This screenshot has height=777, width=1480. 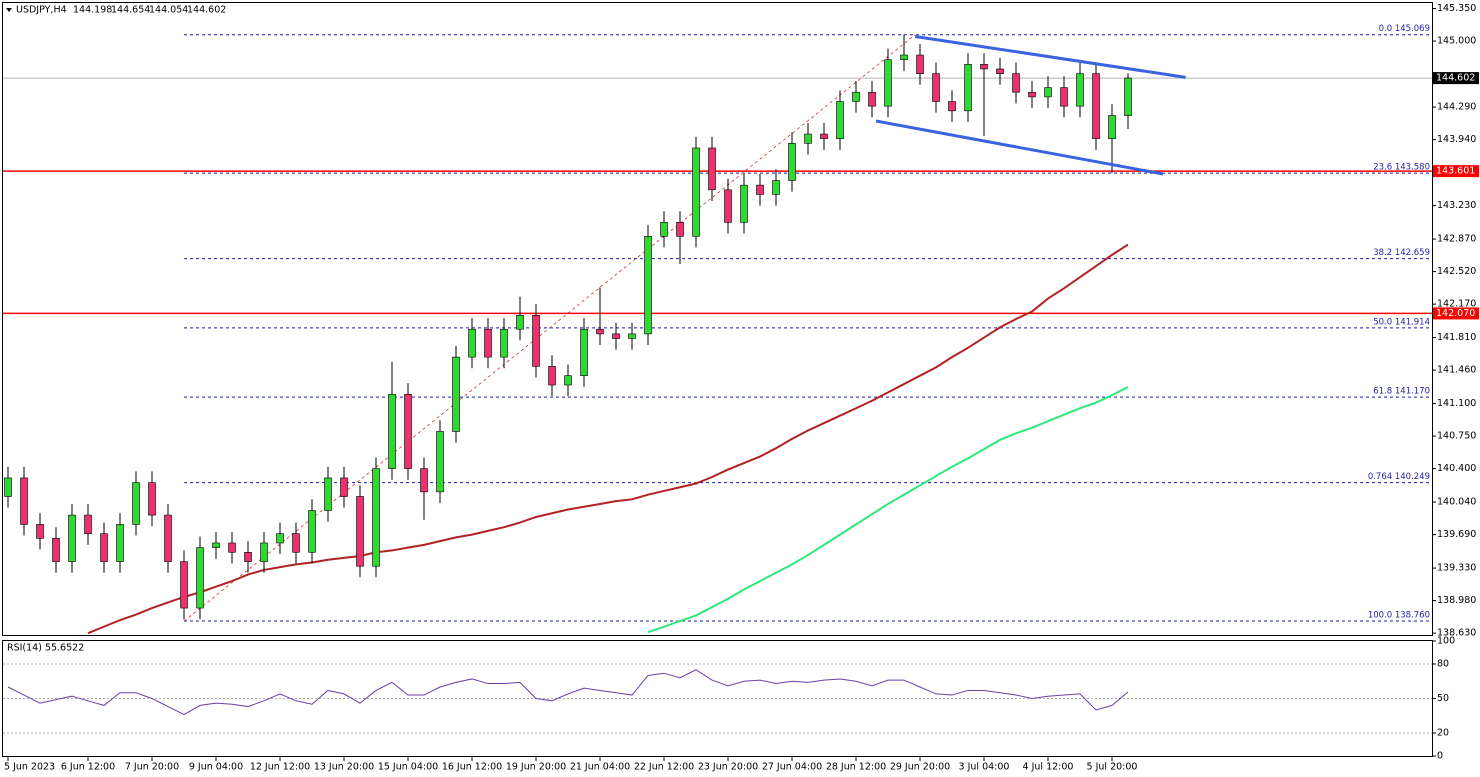 What do you see at coordinates (1050, 56) in the screenshot?
I see `channel-line` at bounding box center [1050, 56].